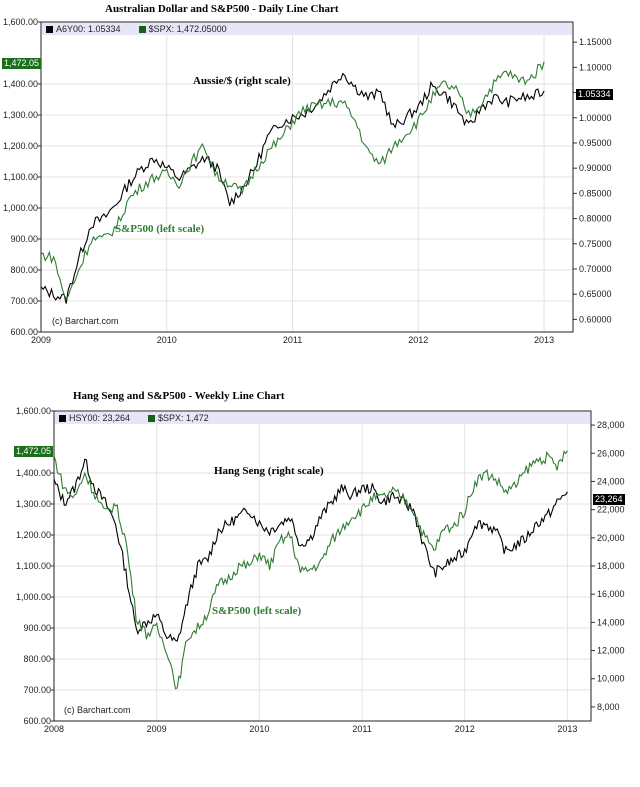 This screenshot has width=640, height=787. What do you see at coordinates (608, 707) in the screenshot?
I see `svg-text: 8,000` at bounding box center [608, 707].